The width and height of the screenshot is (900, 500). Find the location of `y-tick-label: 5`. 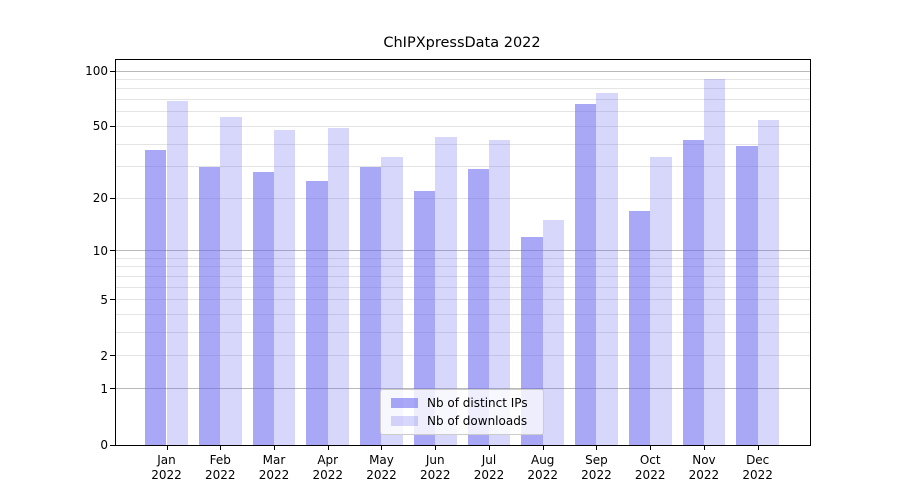

y-tick-label: 5 is located at coordinates (104, 299).